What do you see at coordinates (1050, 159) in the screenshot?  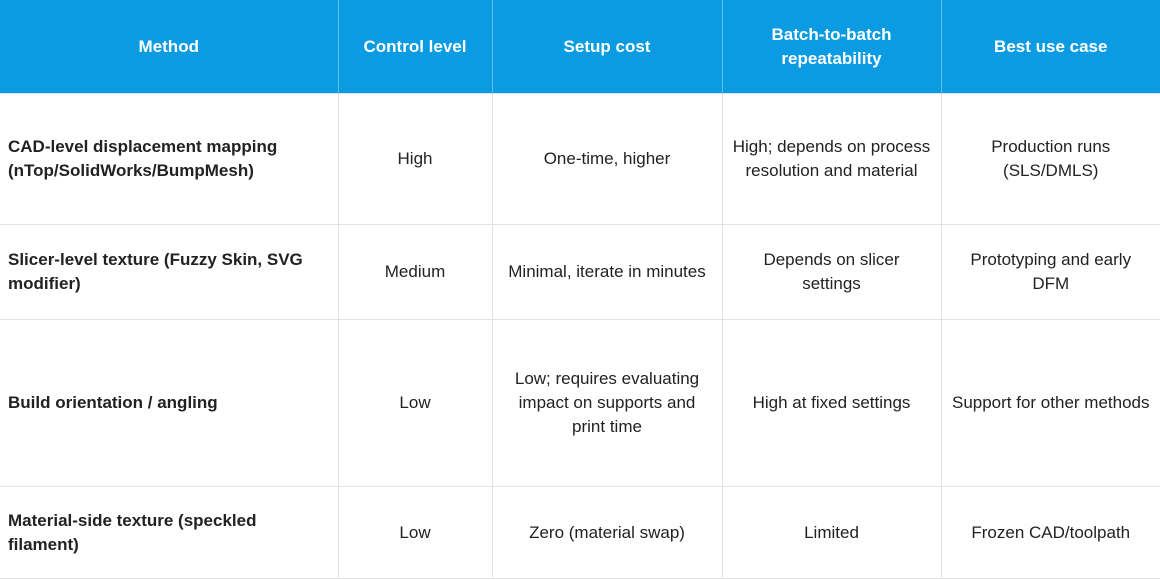 I see `table-cell: Production runs (SLS/DMLS)` at bounding box center [1050, 159].